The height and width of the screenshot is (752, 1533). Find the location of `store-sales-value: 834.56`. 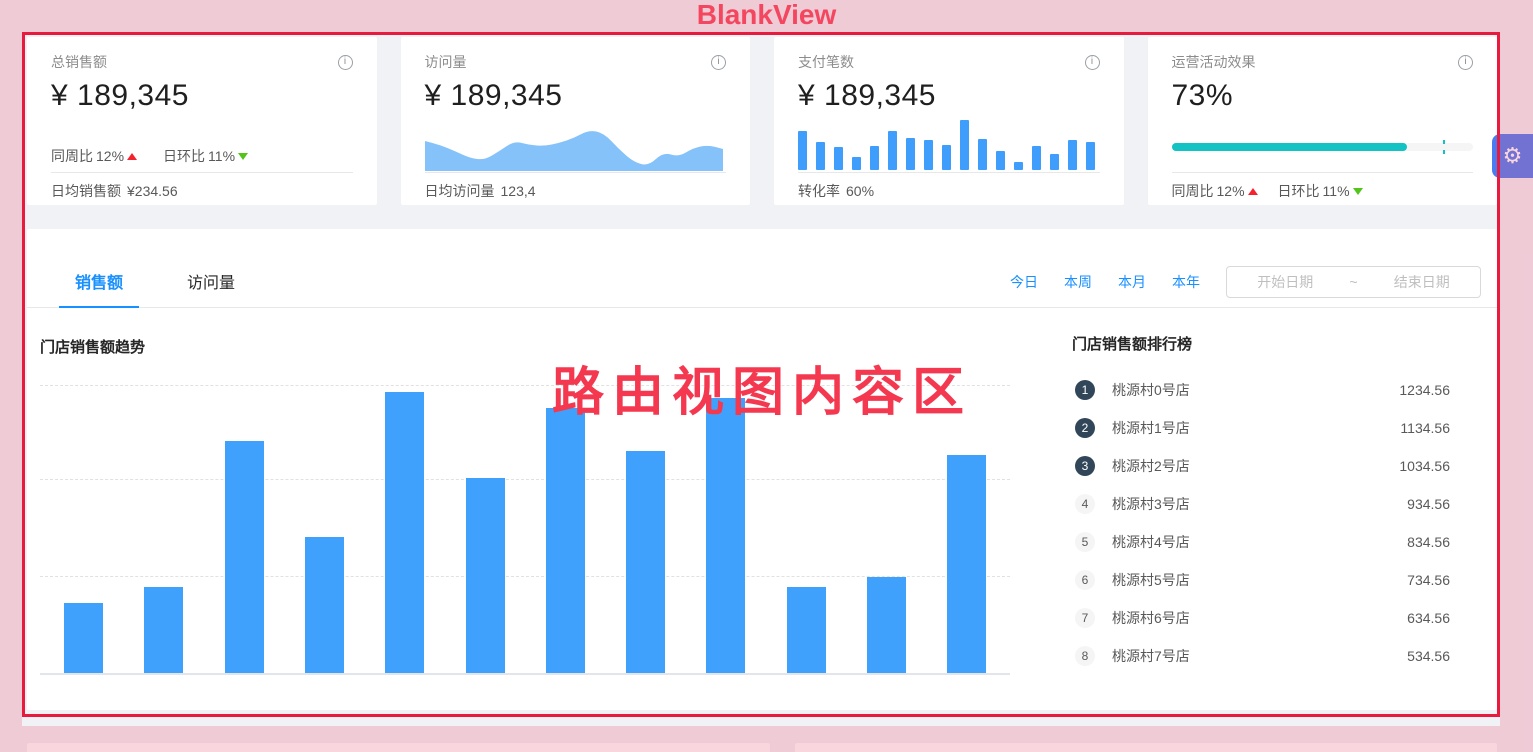

store-sales-value: 834.56 is located at coordinates (1428, 542).